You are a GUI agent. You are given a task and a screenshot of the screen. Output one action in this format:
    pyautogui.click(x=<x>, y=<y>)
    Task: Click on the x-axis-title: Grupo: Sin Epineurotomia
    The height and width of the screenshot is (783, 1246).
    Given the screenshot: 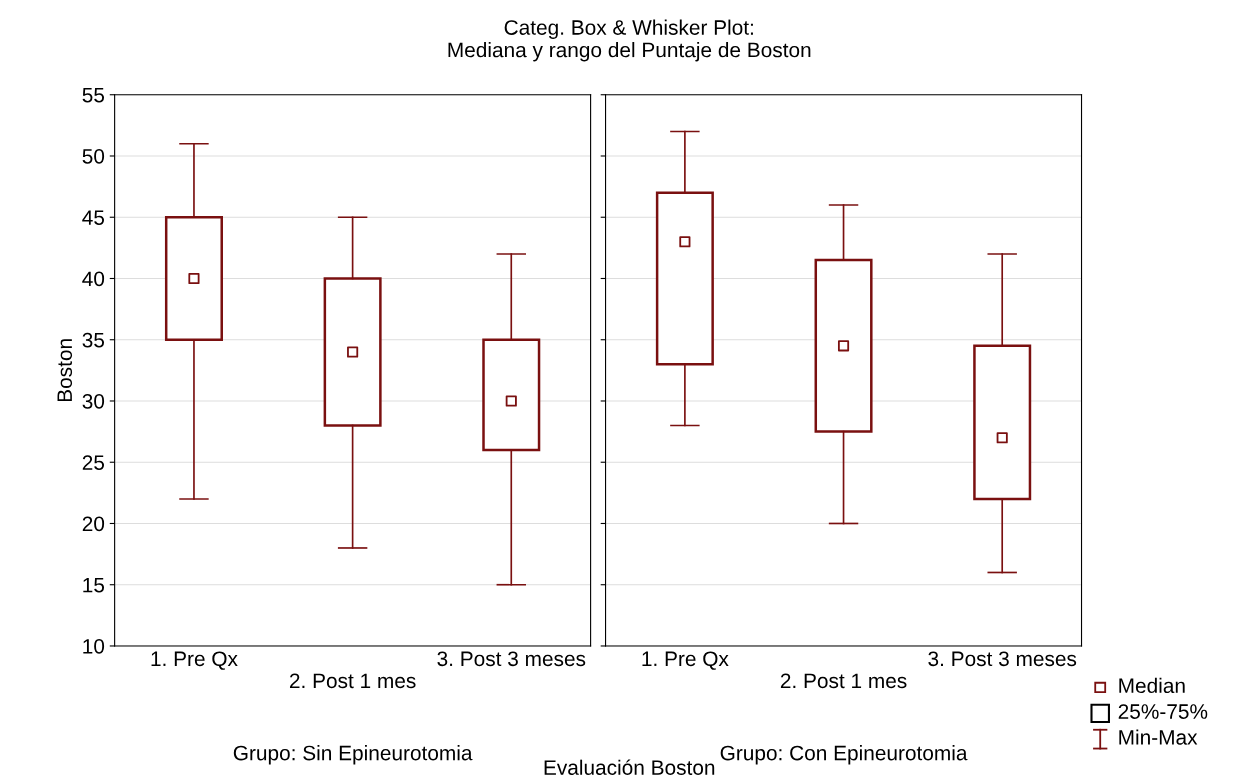 What is the action you would take?
    pyautogui.click(x=353, y=755)
    